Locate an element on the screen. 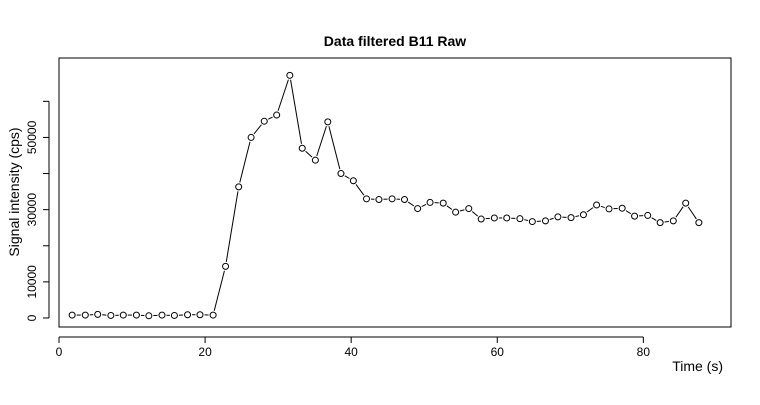  chart-title: Data filtered B11 Raw is located at coordinates (395, 41).